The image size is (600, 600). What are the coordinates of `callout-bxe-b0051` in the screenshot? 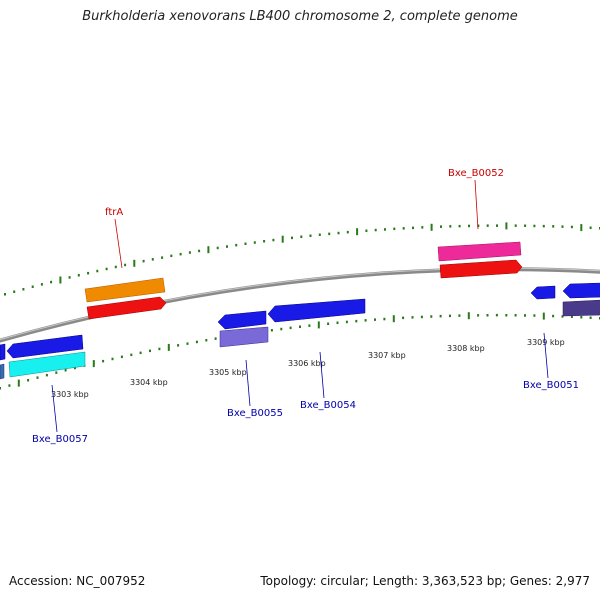 It's located at (546, 355).